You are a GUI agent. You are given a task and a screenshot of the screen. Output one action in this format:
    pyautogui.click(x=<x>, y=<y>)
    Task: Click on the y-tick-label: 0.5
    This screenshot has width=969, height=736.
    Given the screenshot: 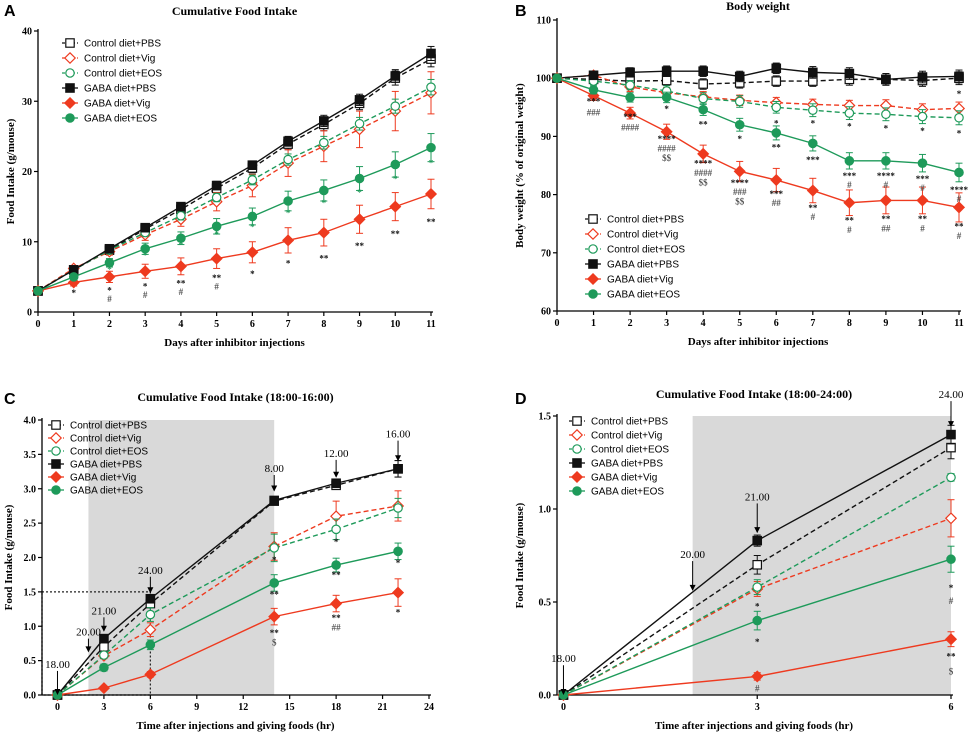 What is the action you would take?
    pyautogui.click(x=30, y=661)
    